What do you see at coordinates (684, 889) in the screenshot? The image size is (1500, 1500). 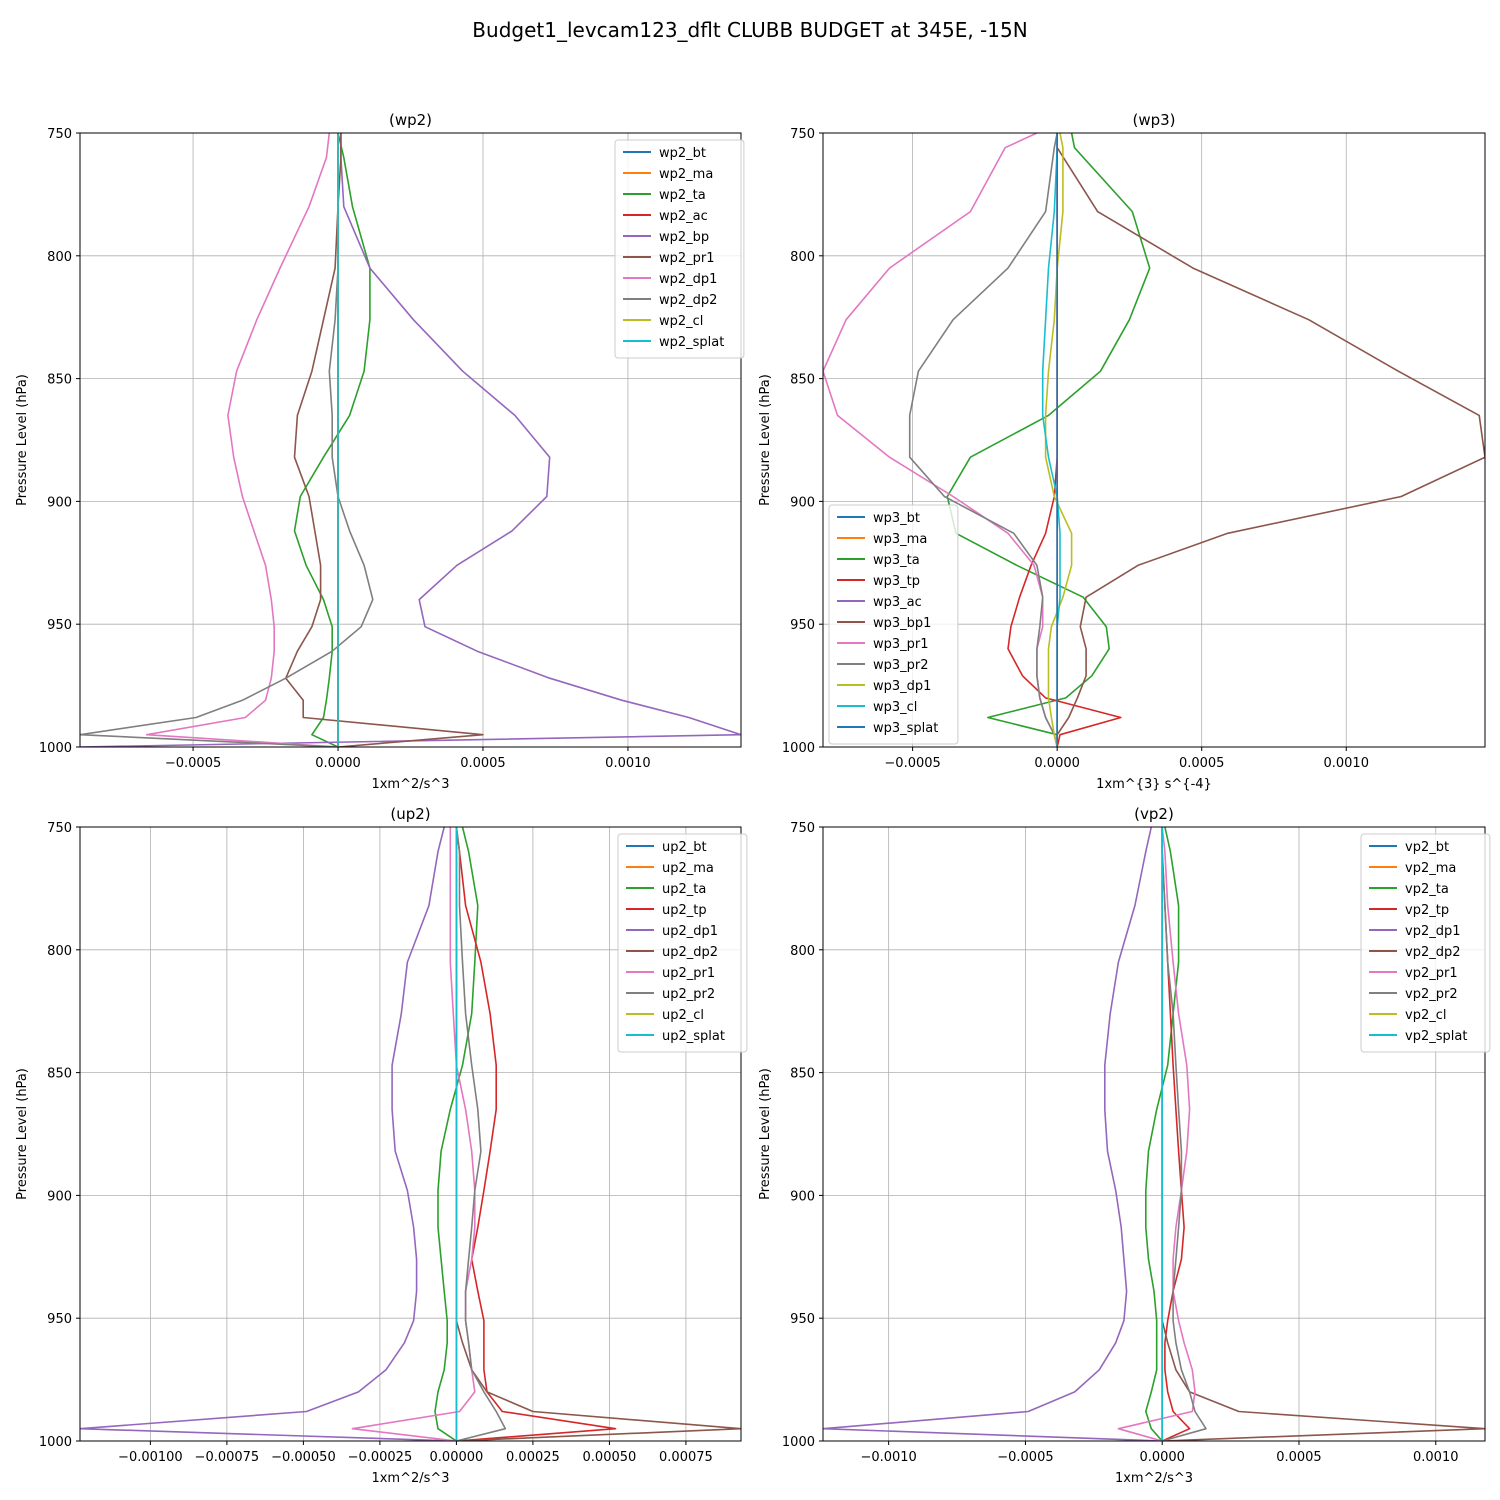 I see `legend-label: up2_ta` at bounding box center [684, 889].